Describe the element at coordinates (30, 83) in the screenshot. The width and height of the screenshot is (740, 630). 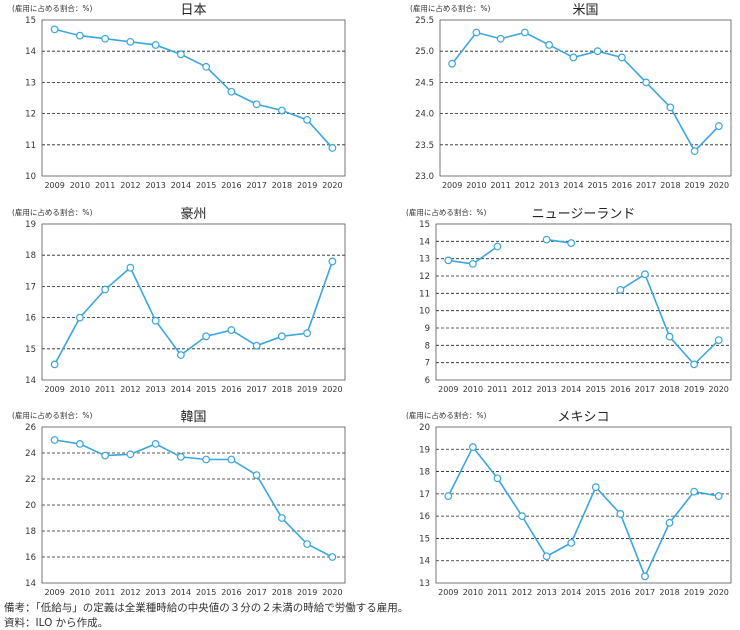
I see `y-tick-label: 13` at that location.